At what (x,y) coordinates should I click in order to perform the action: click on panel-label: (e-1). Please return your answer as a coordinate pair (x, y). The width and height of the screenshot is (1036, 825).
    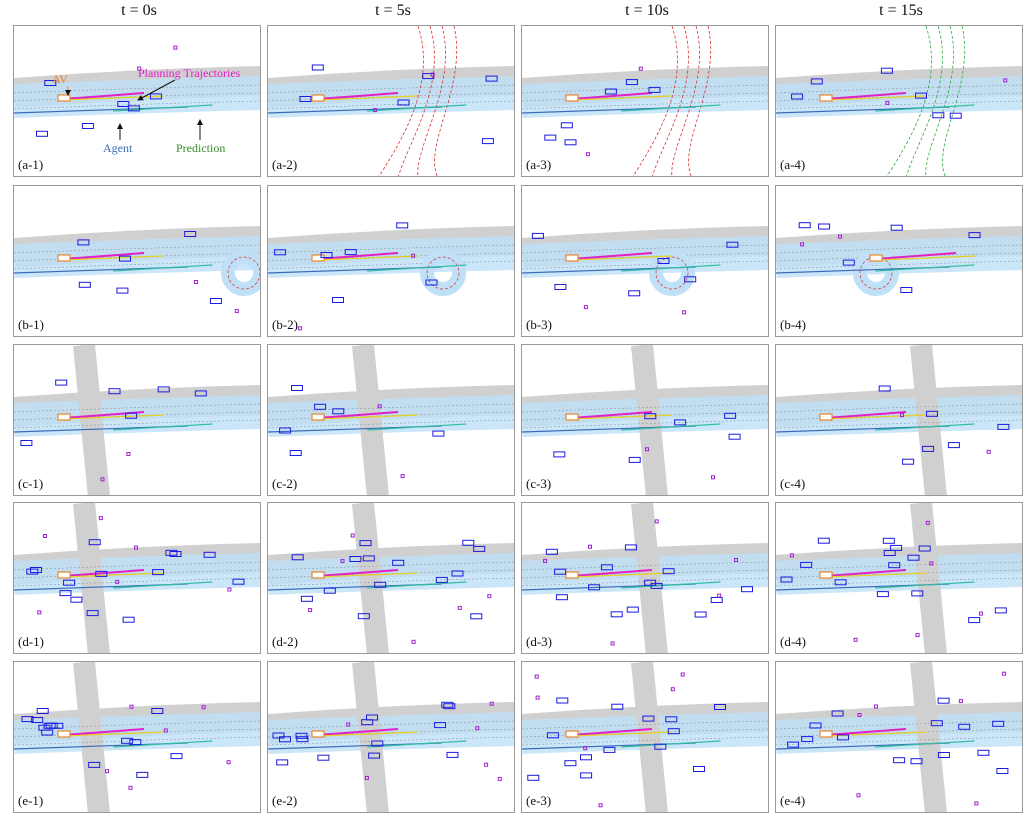
    Looking at the image, I should click on (31, 800).